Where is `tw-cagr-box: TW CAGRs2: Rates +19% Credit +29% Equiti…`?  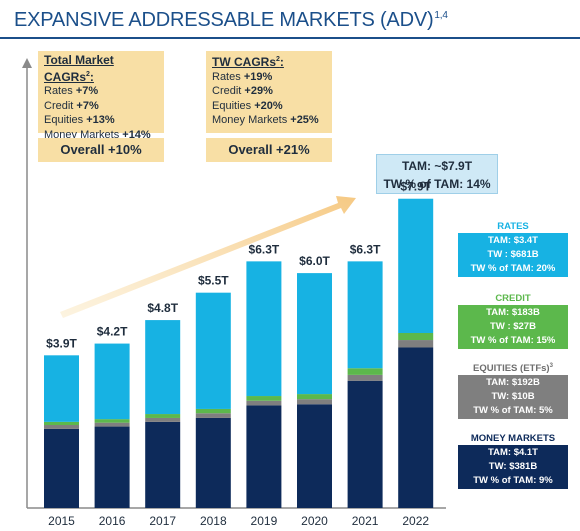
tw-cagr-box: TW CAGRs2: Rates +19% Credit +29% Equiti… is located at coordinates (269, 92).